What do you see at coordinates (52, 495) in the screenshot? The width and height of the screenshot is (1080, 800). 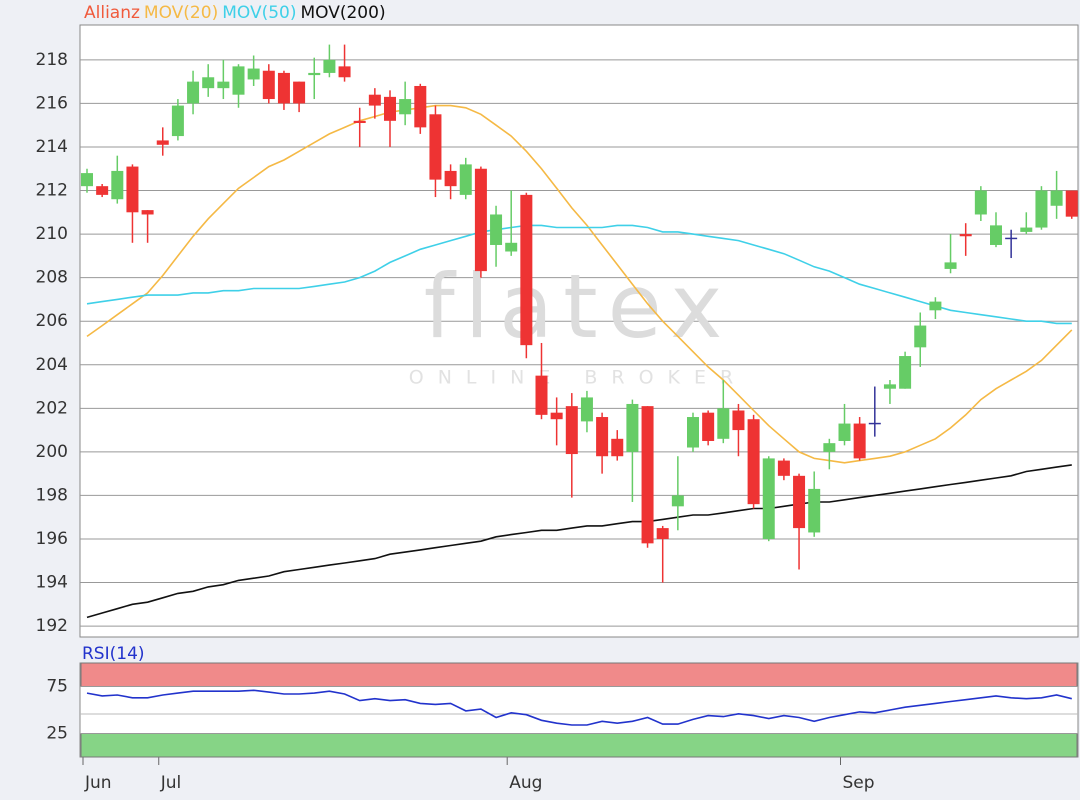 I see `y-tick-label: 198` at bounding box center [52, 495].